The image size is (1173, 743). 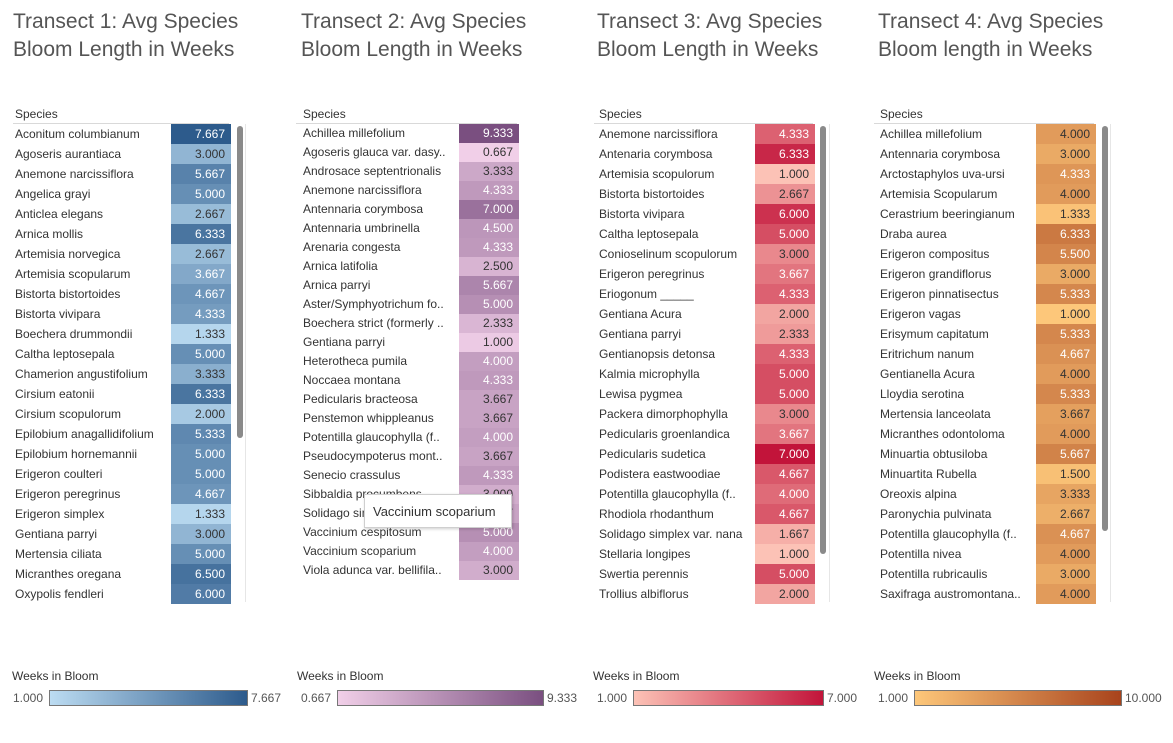 I want to click on species-name: Aconitum columbianum, so click(x=77, y=134).